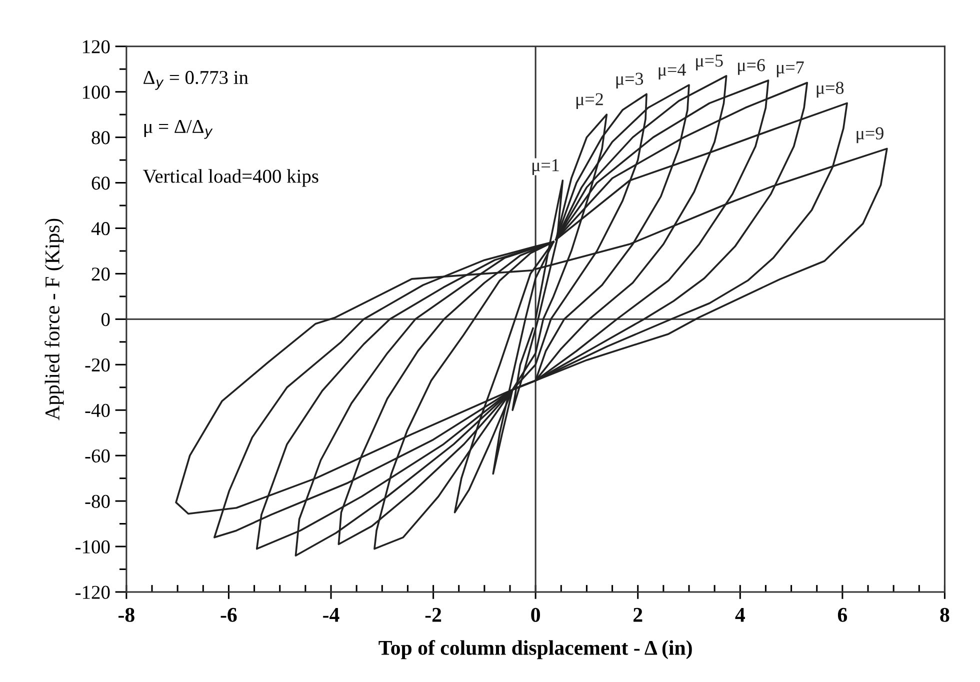  What do you see at coordinates (589, 101) in the screenshot?
I see `series-label: μ=2` at bounding box center [589, 101].